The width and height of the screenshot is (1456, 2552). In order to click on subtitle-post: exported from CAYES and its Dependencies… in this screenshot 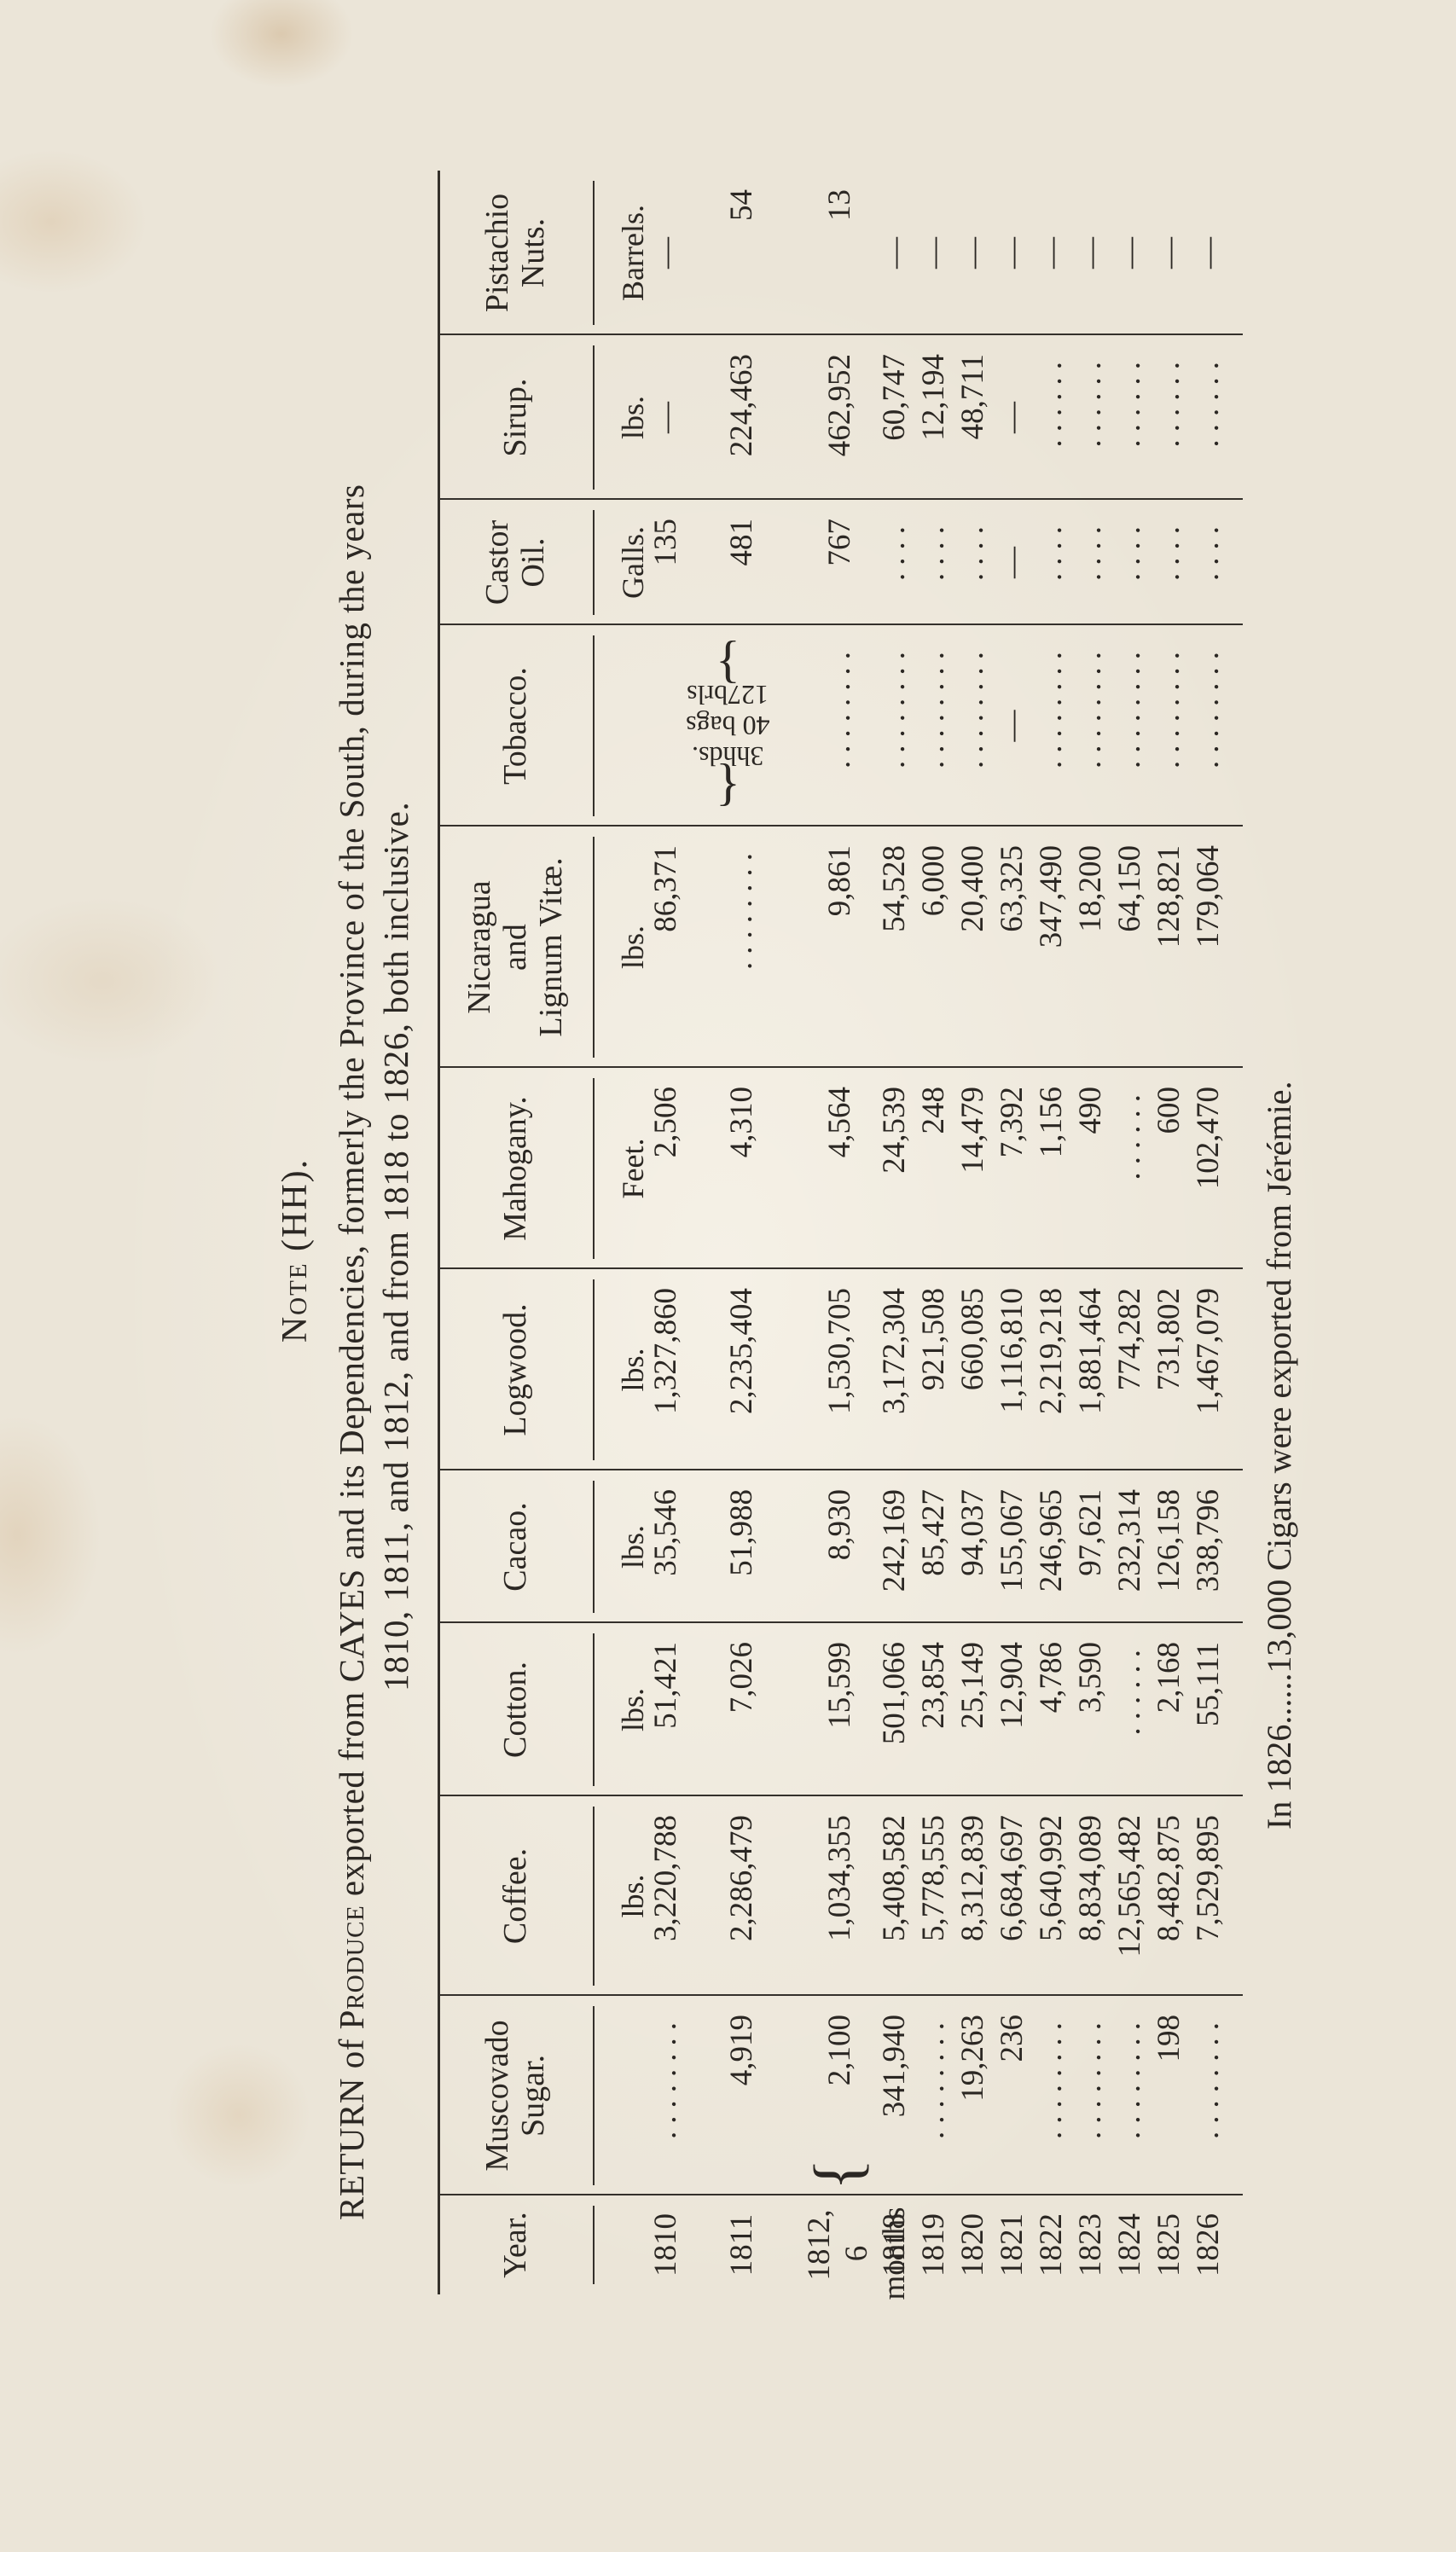, I will do `click(351, 1194)`.